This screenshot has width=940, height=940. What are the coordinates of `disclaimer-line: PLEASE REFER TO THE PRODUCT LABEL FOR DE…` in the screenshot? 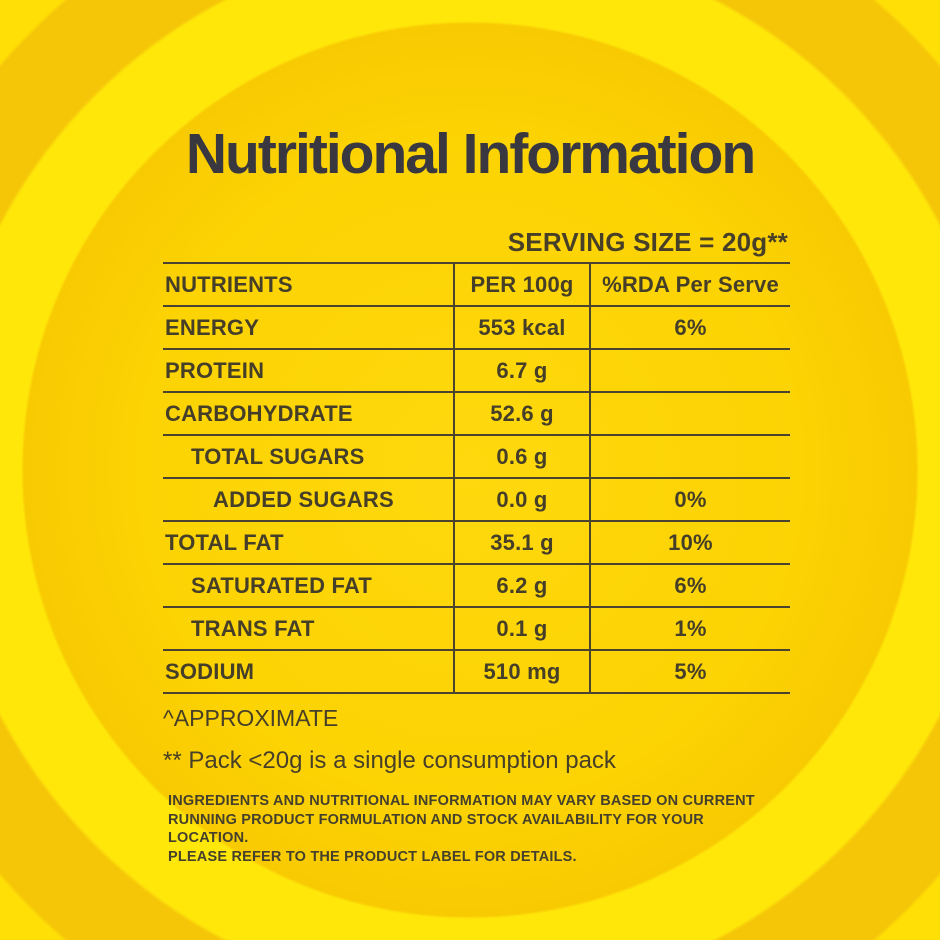 It's located at (372, 856).